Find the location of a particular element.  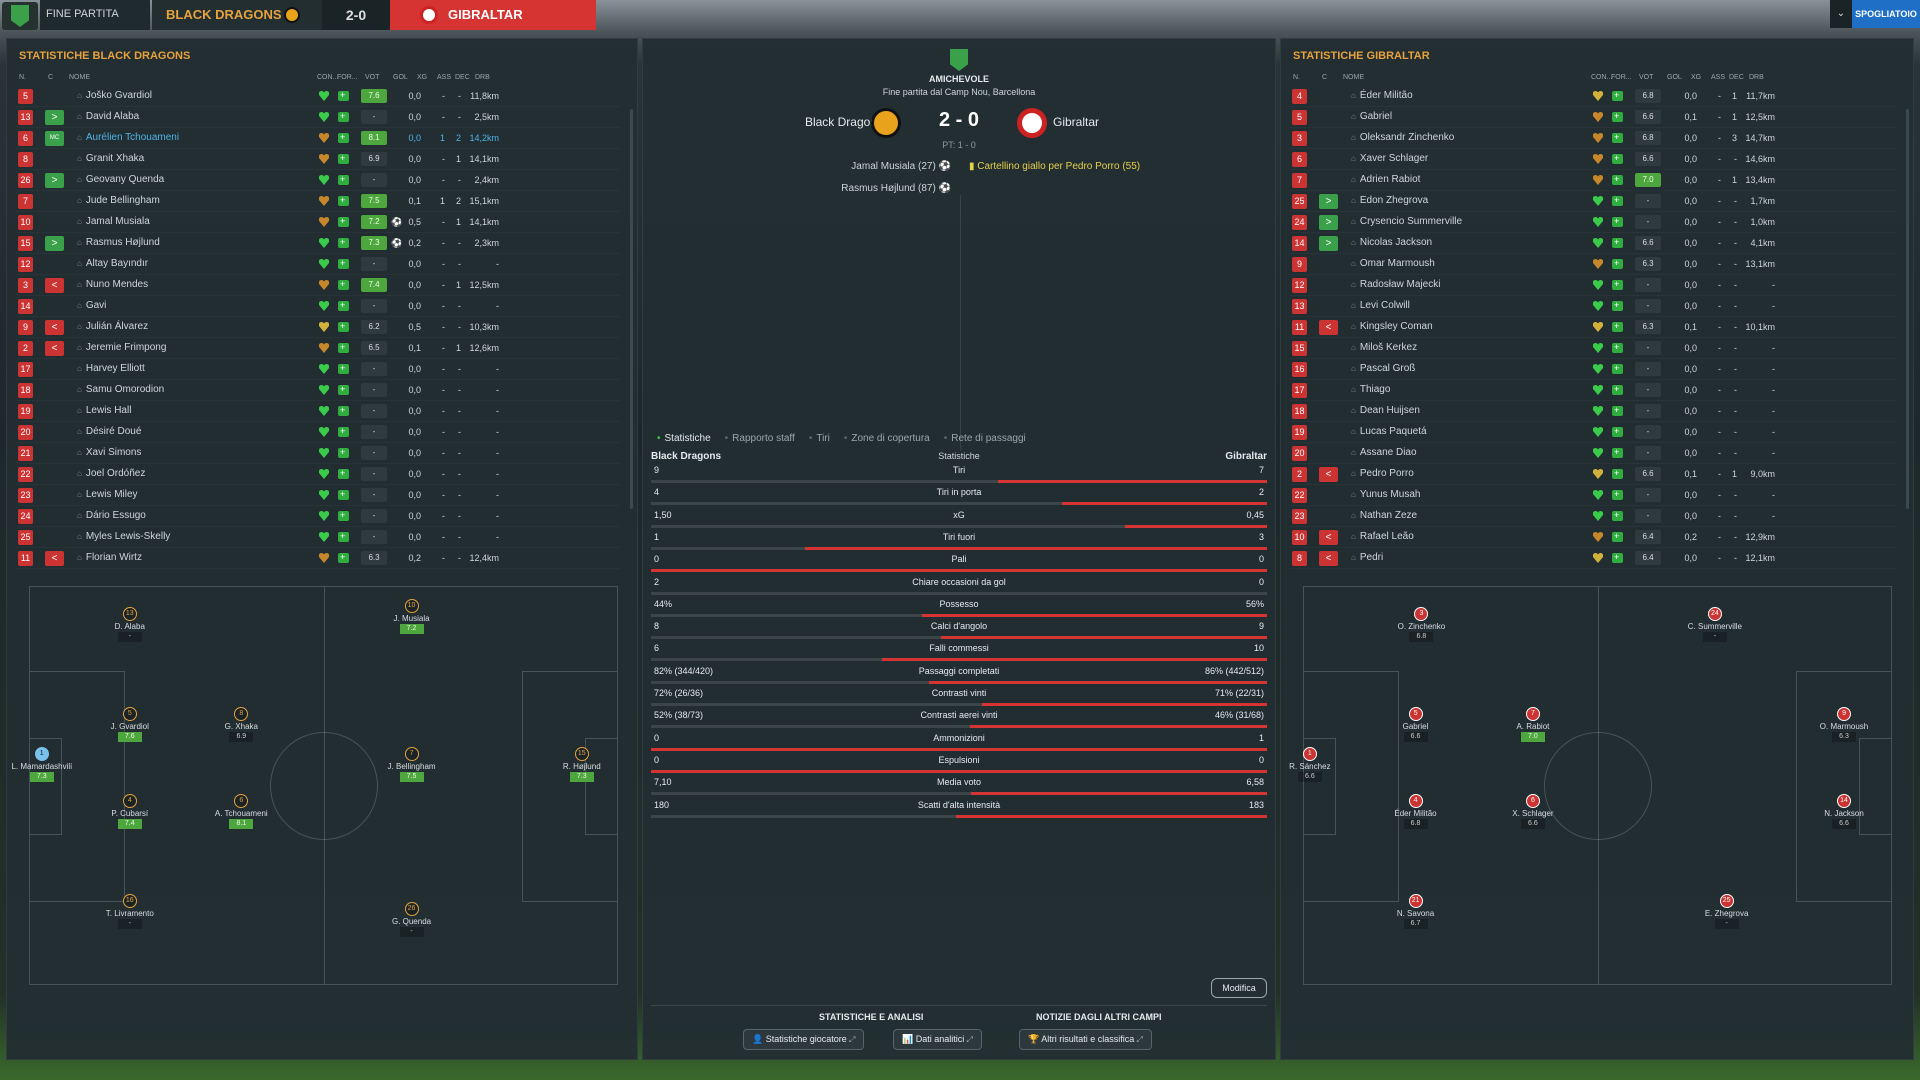

player-token: 16 T. Livramento - is located at coordinates (130, 912).